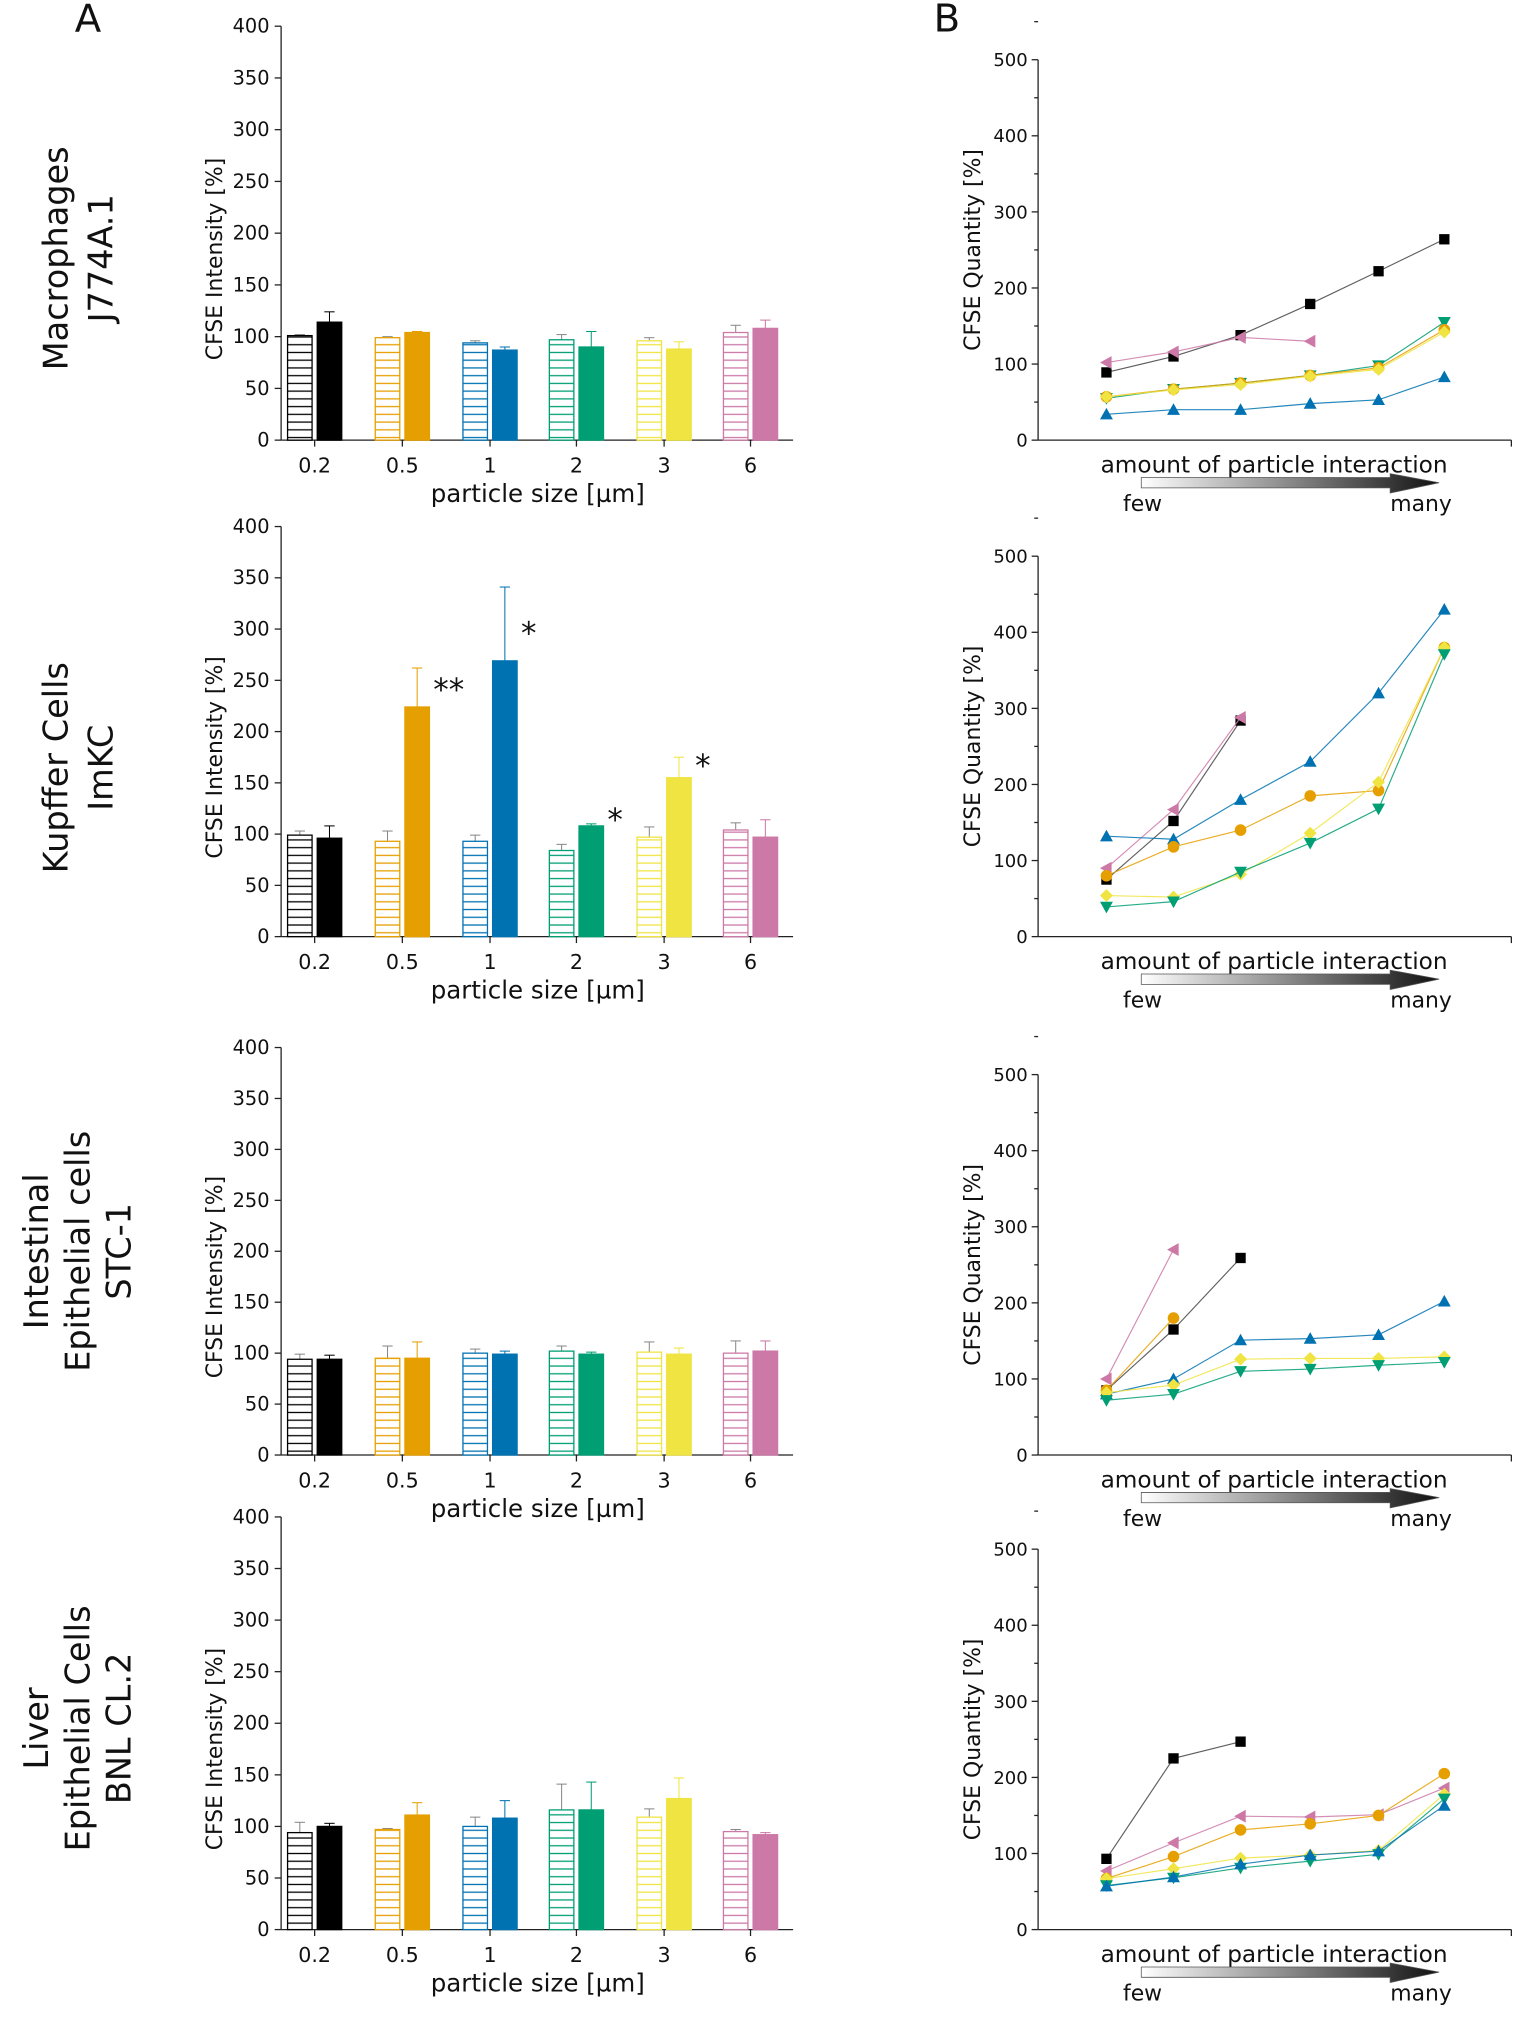 The image size is (1532, 2028). Describe the element at coordinates (750, 1480) in the screenshot. I see `x-tick-label: 6` at that location.